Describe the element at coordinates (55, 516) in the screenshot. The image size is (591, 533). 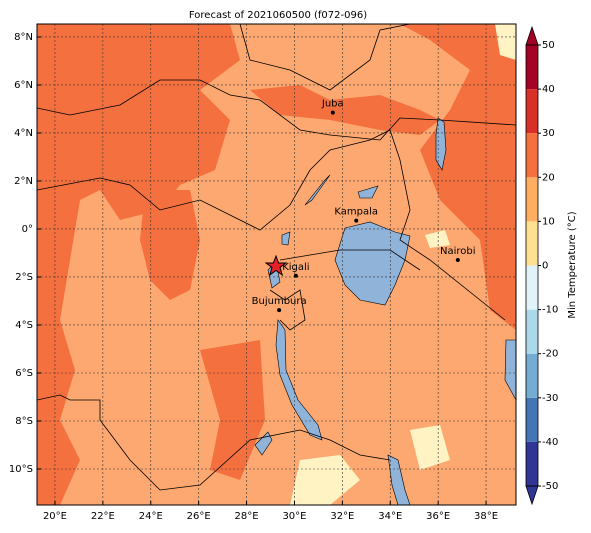
I see `x-tick-label: 20°E` at that location.